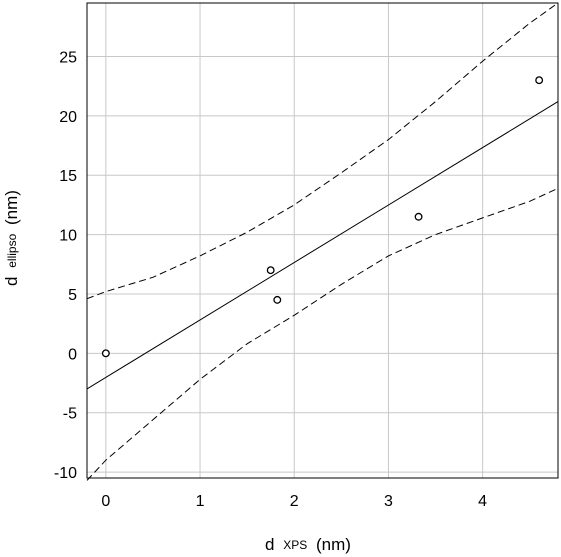 Image resolution: width=561 pixels, height=557 pixels. What do you see at coordinates (308, 544) in the screenshot?
I see `x-axis-title: d XPS (nm)` at bounding box center [308, 544].